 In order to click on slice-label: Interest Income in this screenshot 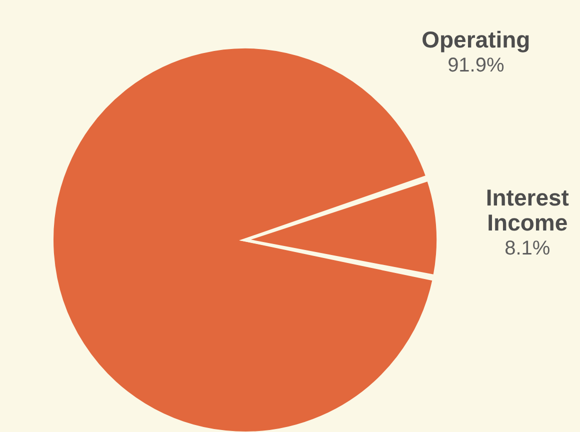, I will do `click(528, 210)`.